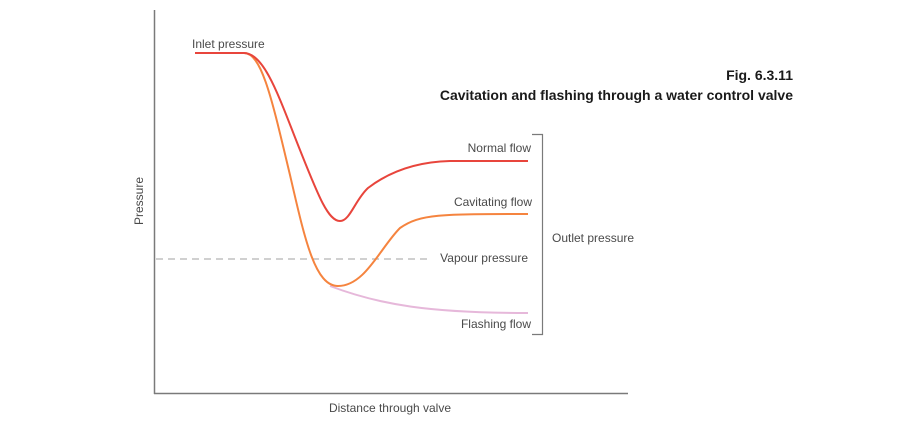  What do you see at coordinates (228, 44) in the screenshot?
I see `inlet-pressure-label: Inlet pressure` at bounding box center [228, 44].